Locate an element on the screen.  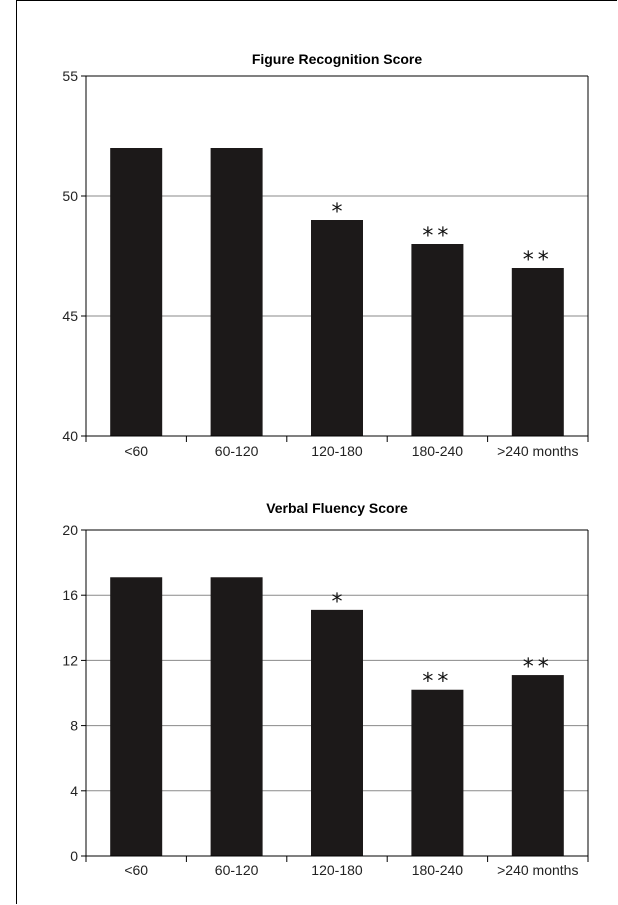
y-tick-label: 12 is located at coordinates (70, 660).